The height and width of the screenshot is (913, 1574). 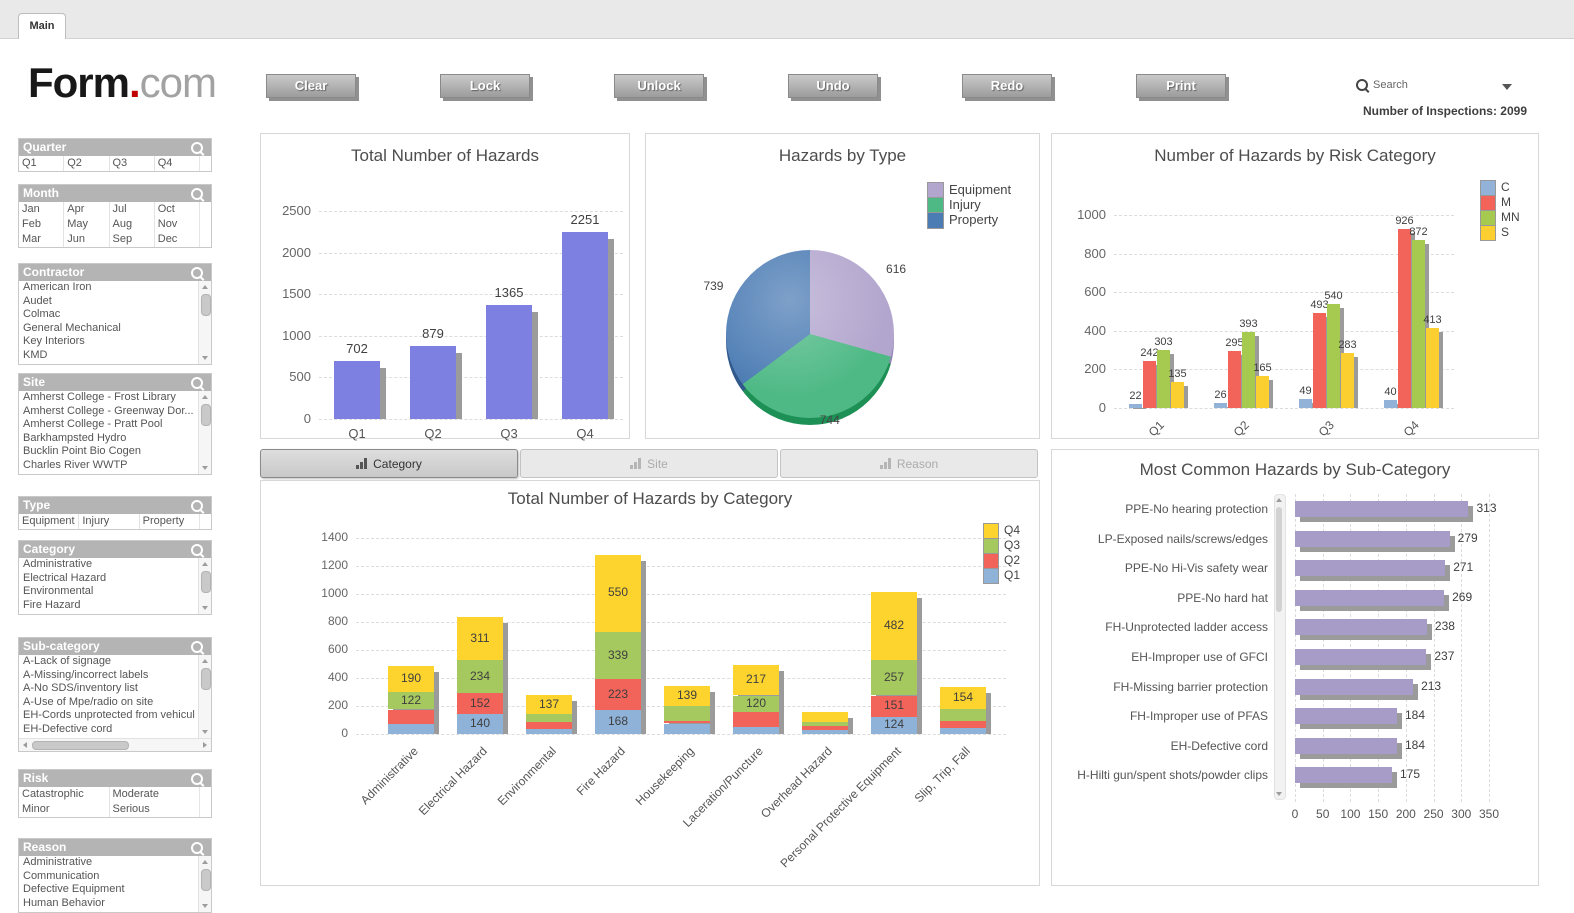 I want to click on bar-q1-m, so click(x=1149, y=384).